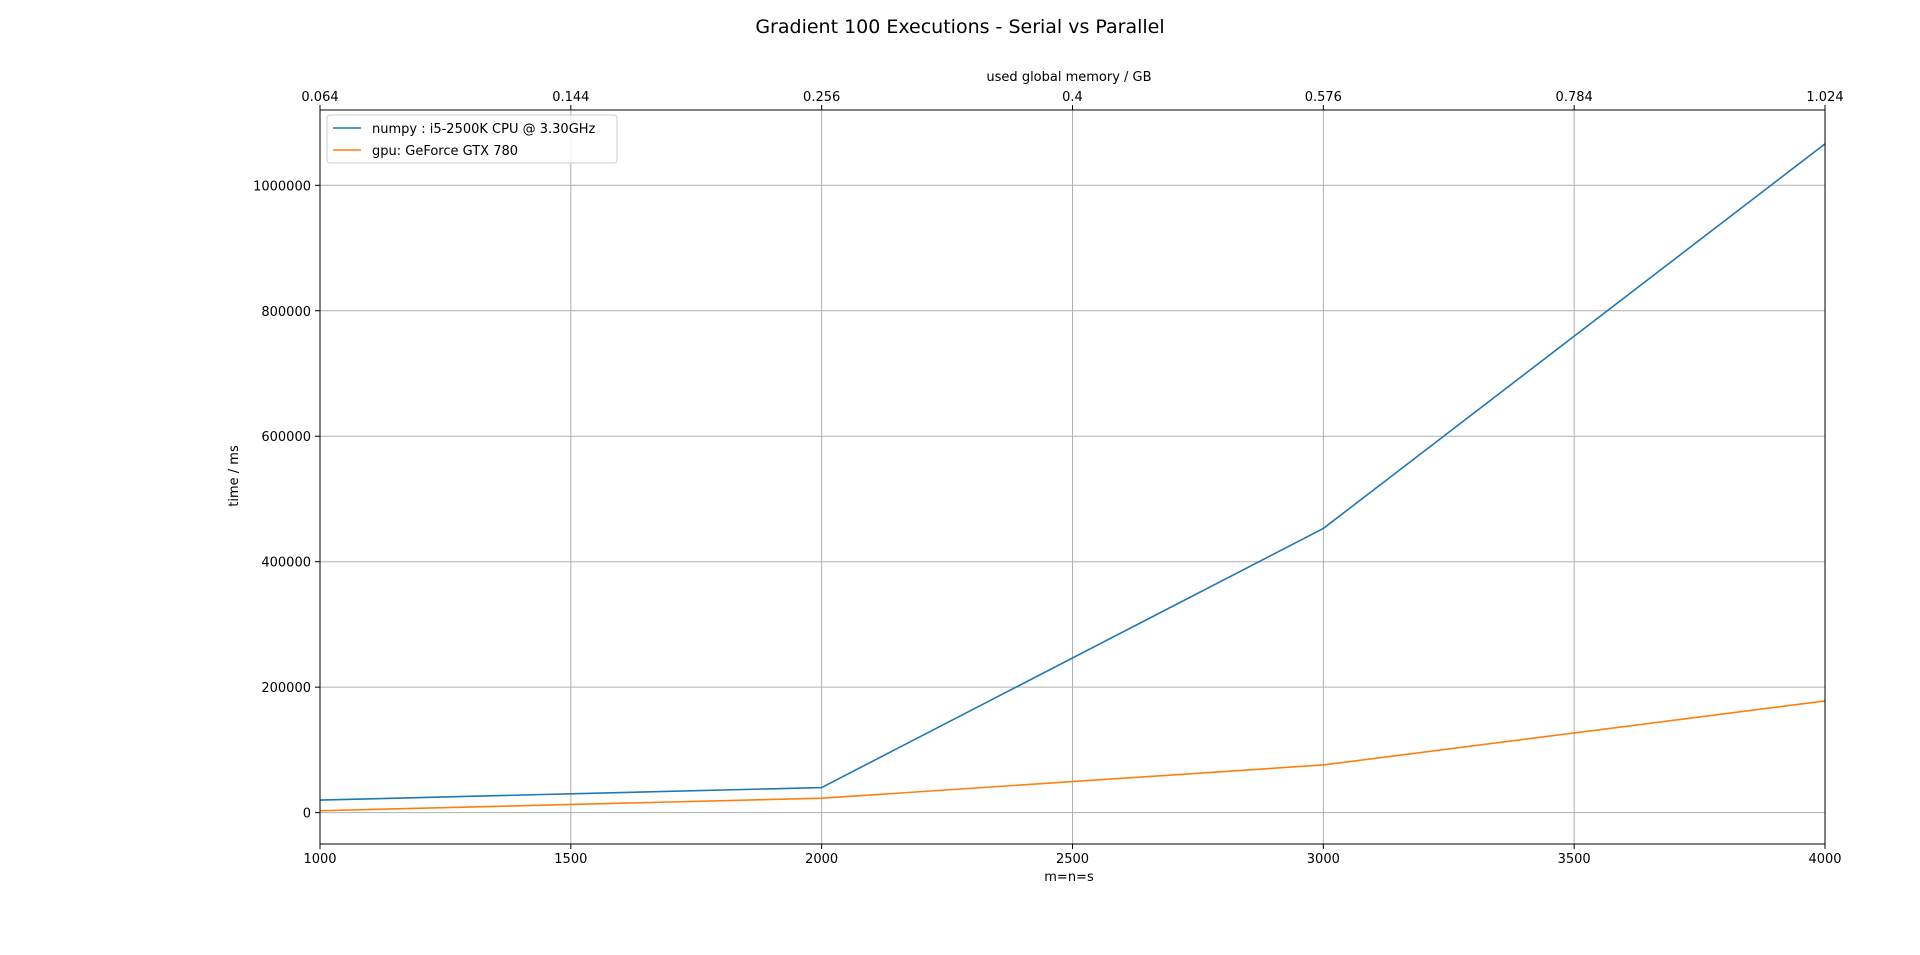 This screenshot has width=1920, height=955. I want to click on x-tick-label-1: 1500, so click(570, 859).